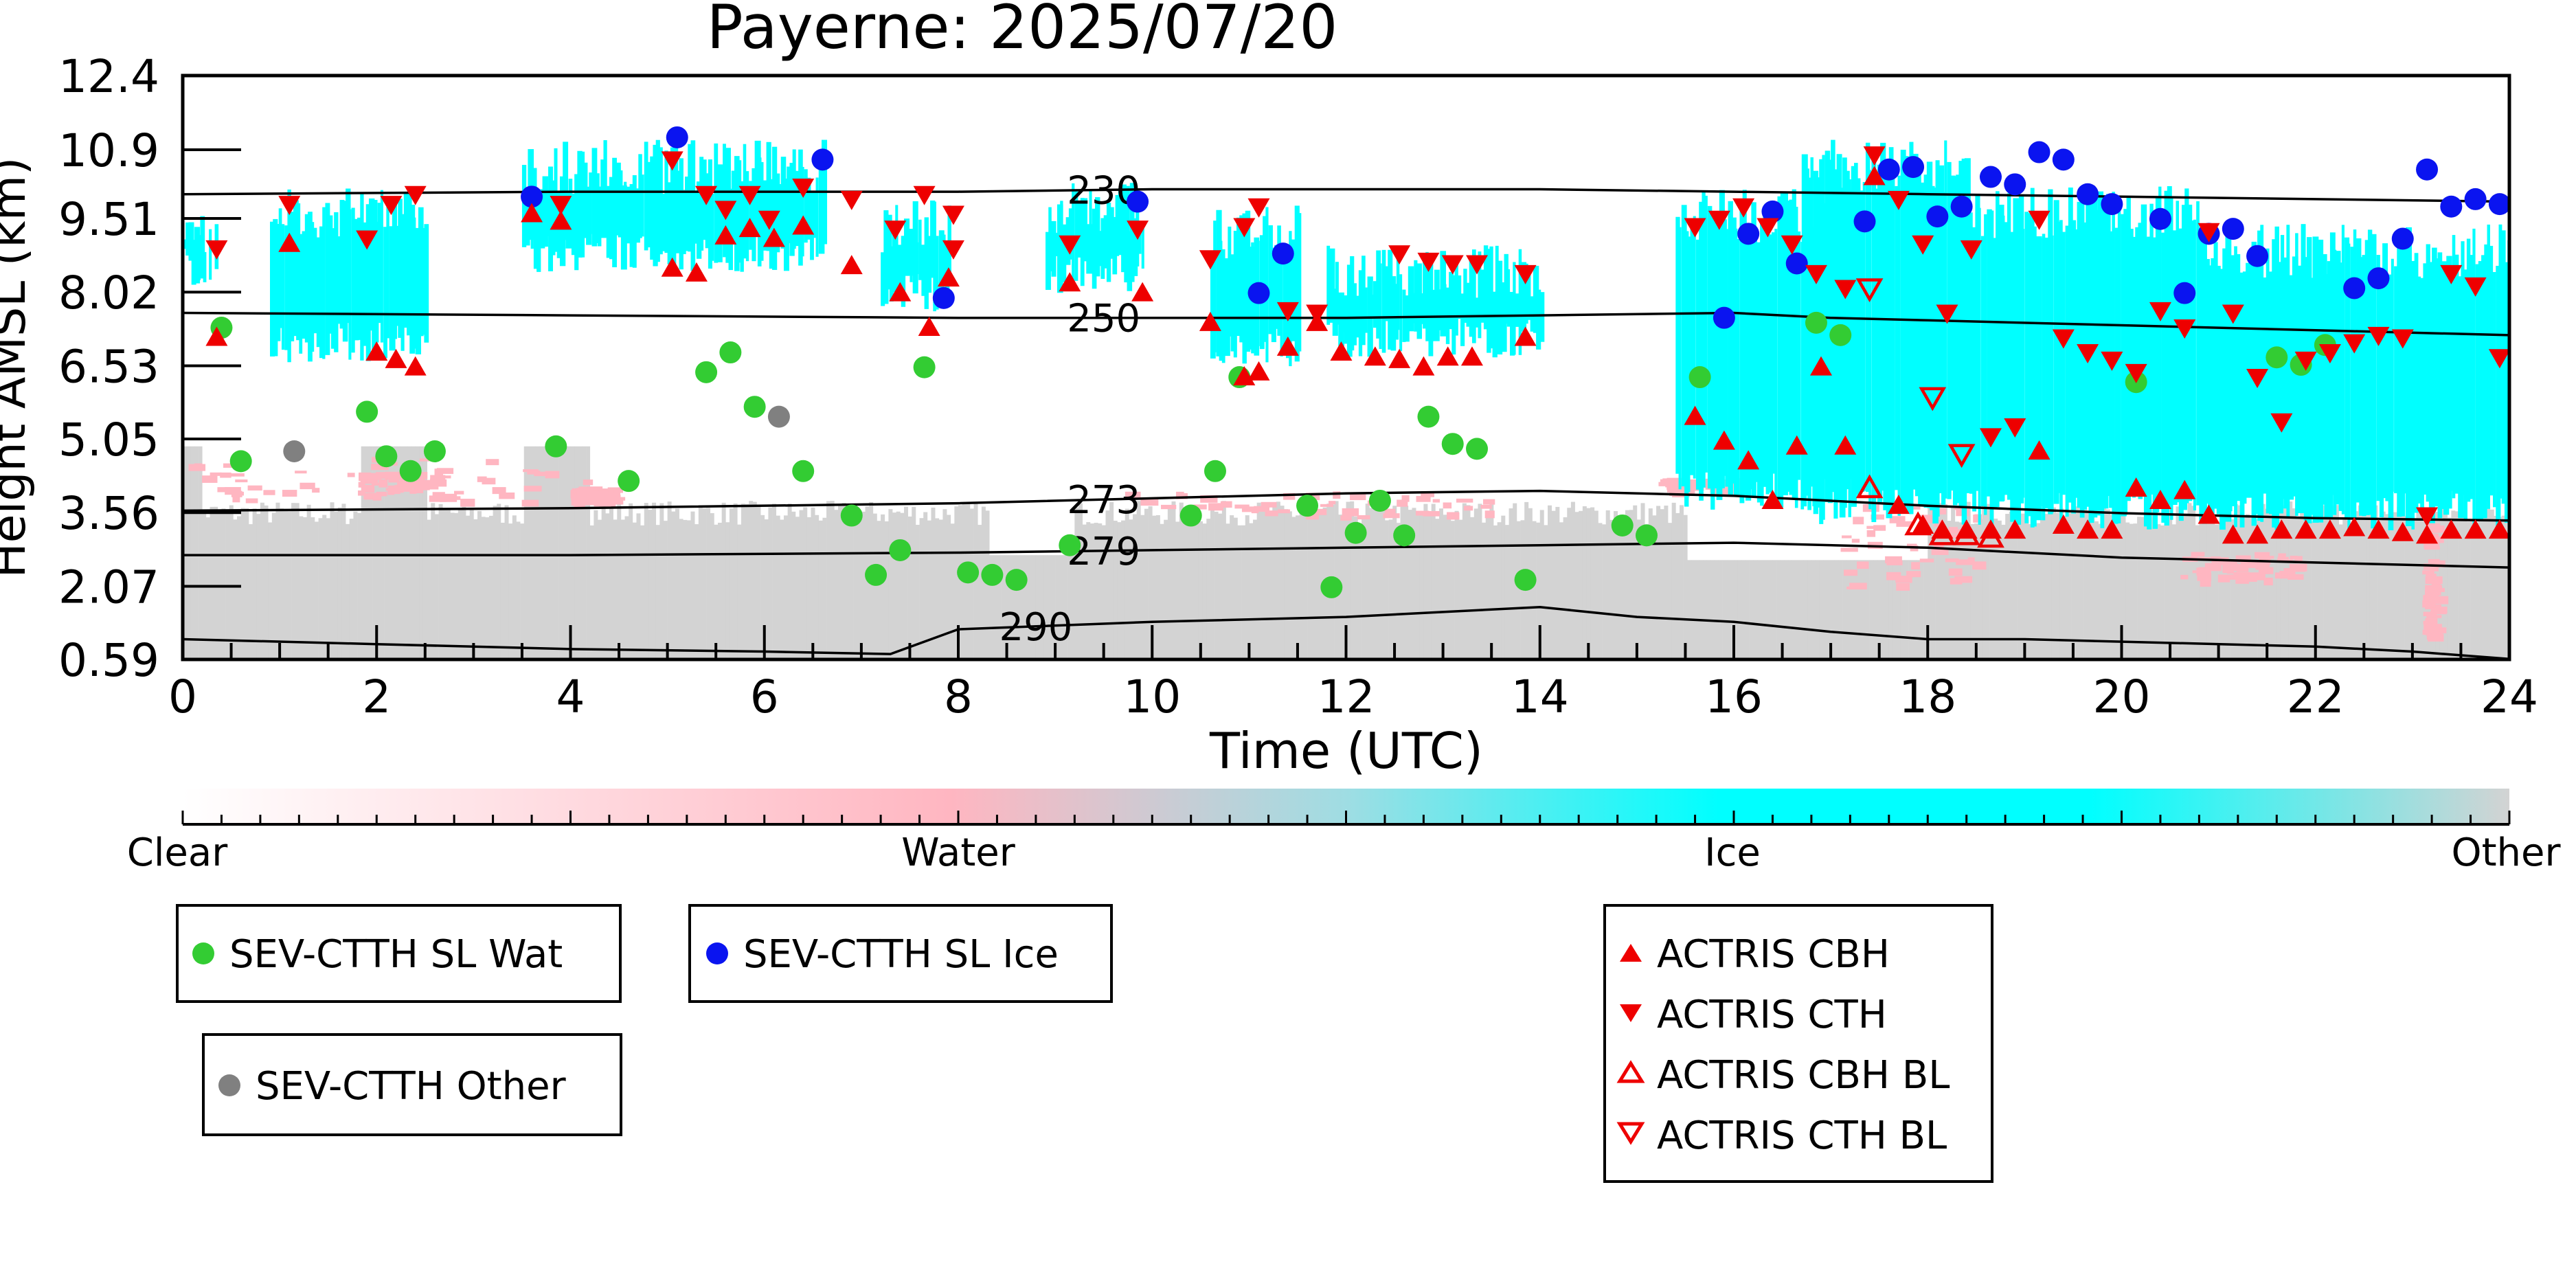 The height and width of the screenshot is (1288, 2576). Describe the element at coordinates (1630, 1071) in the screenshot. I see `legend-marker-cbh-bl` at that location.